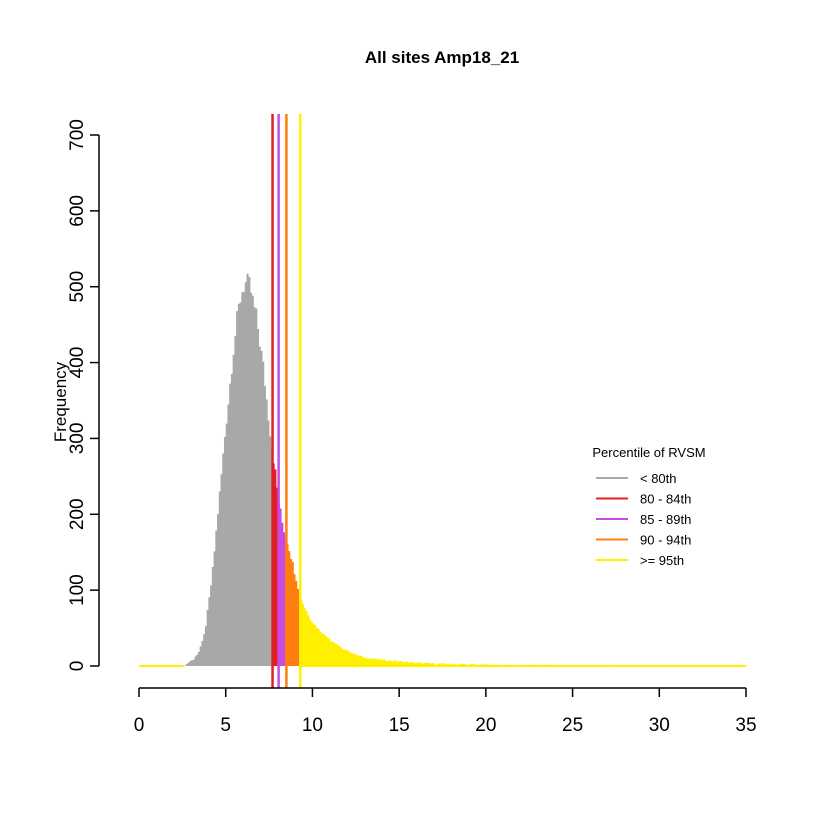 This screenshot has width=830, height=830. Describe the element at coordinates (662, 560) in the screenshot. I see `legend-entry: >= 95th` at that location.